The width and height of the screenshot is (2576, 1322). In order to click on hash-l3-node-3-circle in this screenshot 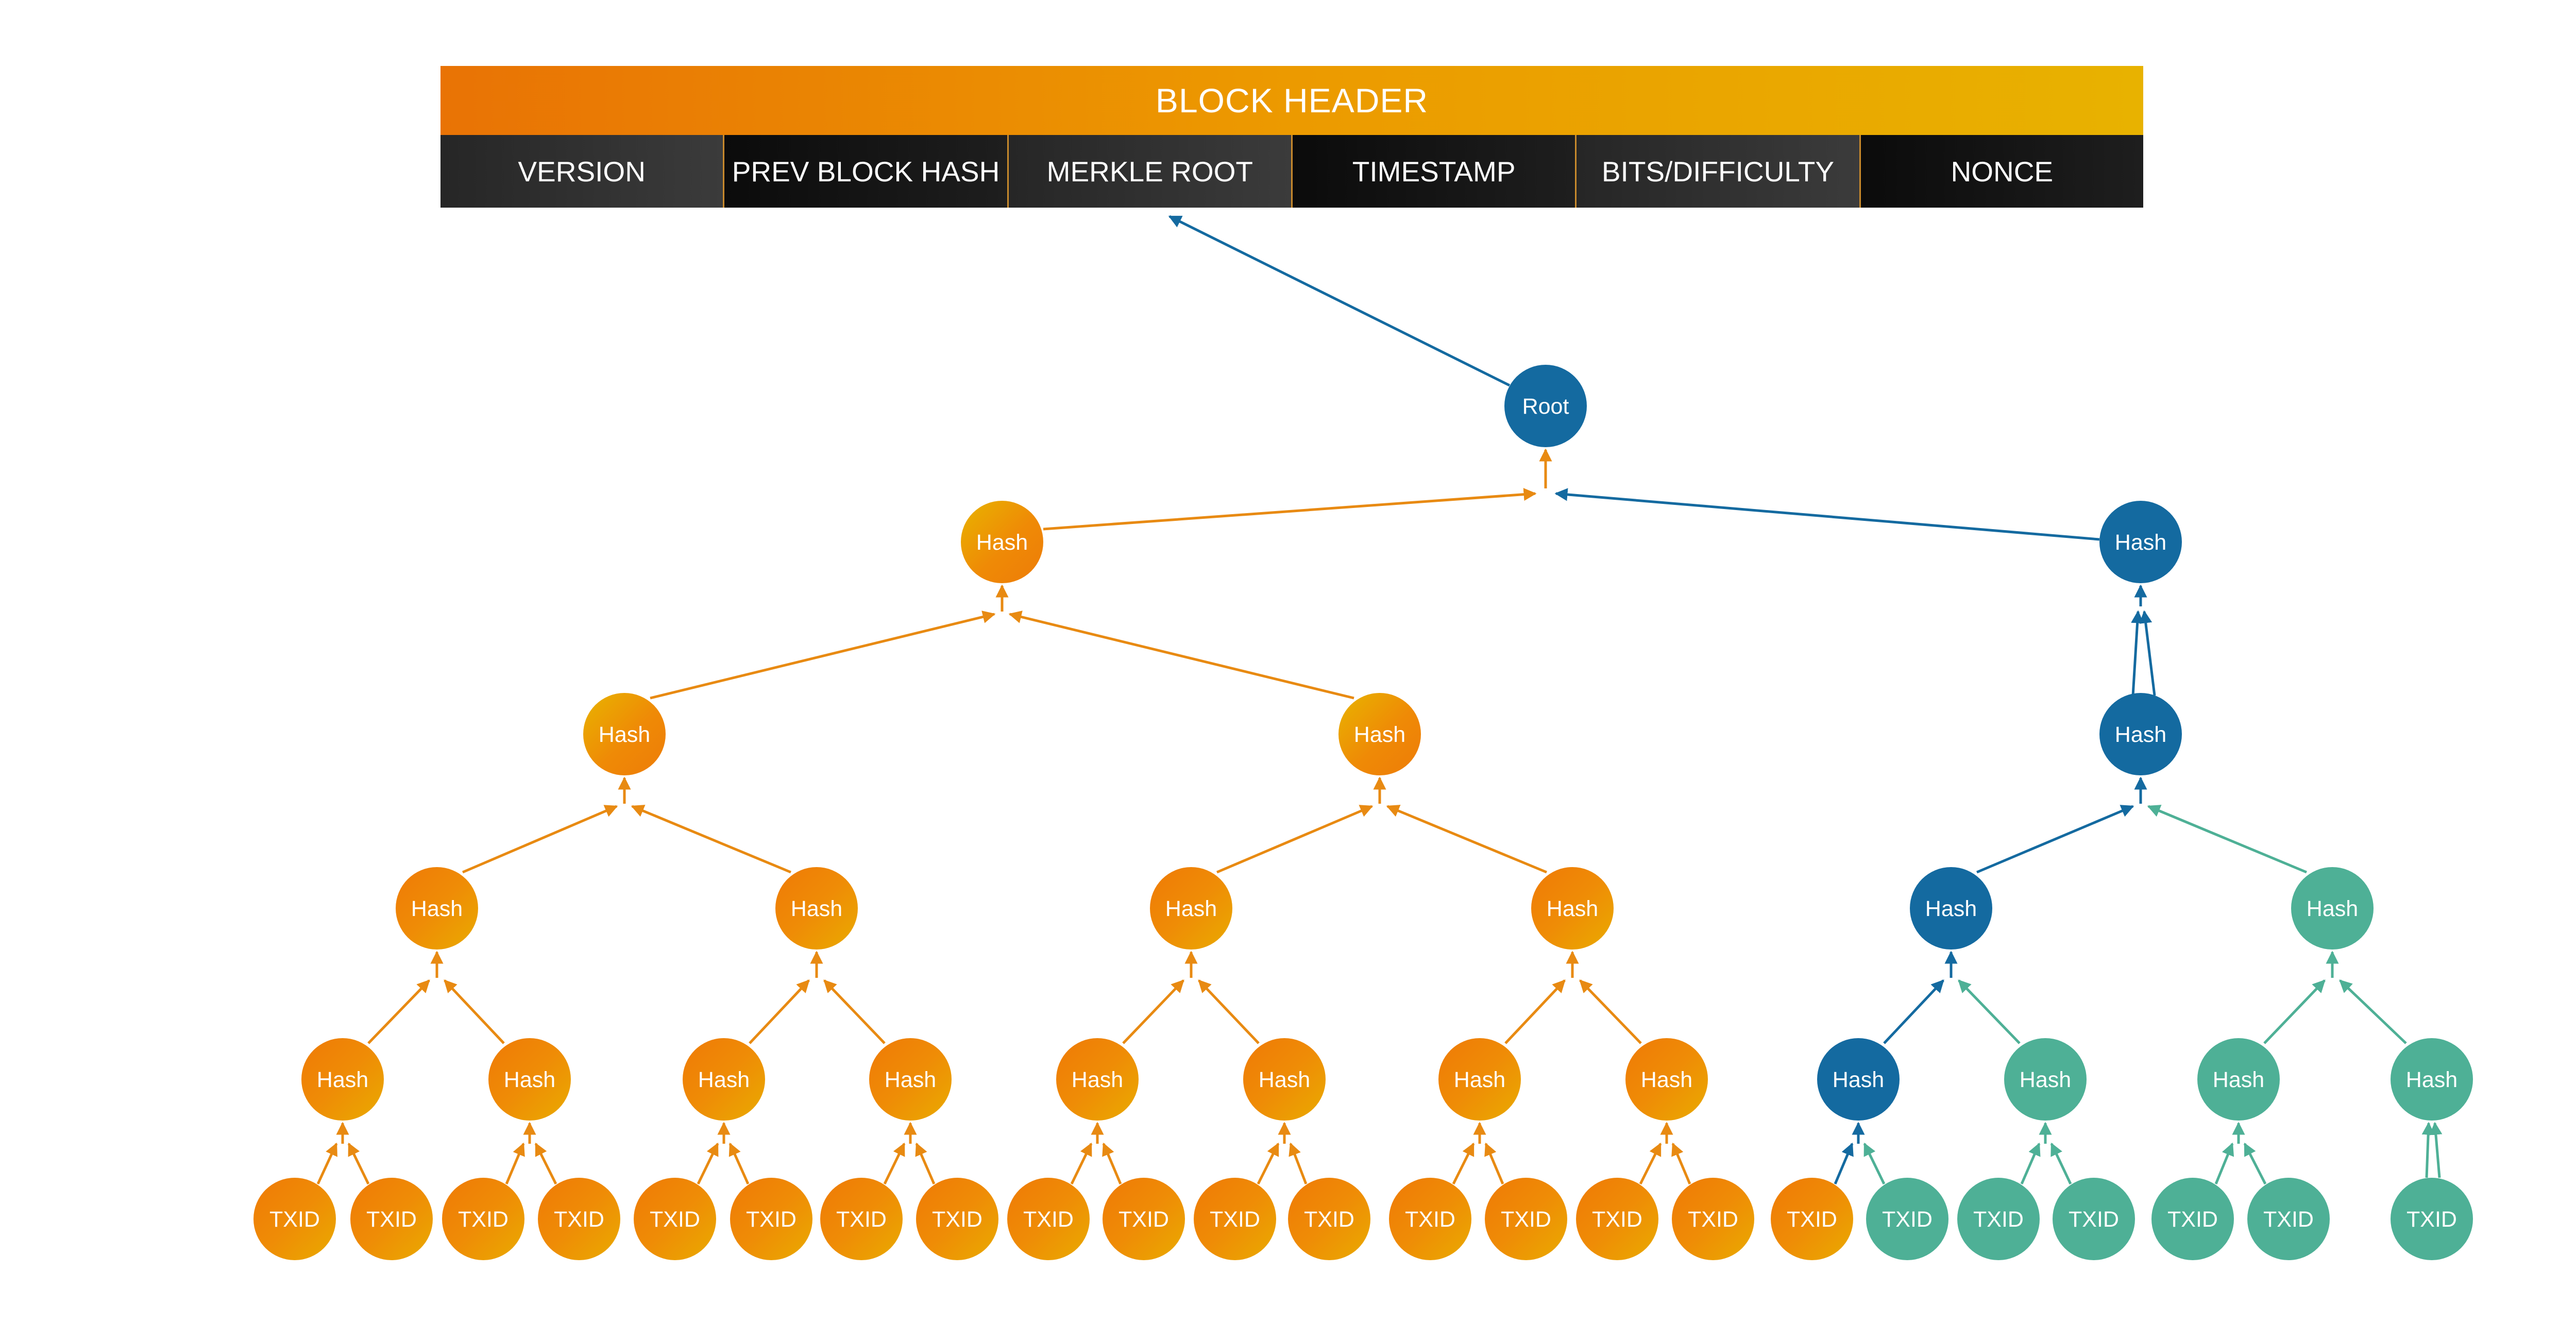, I will do `click(2140, 734)`.